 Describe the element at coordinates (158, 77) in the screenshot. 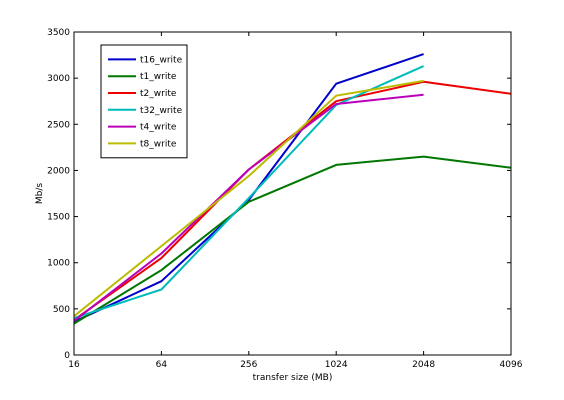

I see `legend-label: t1_write` at that location.